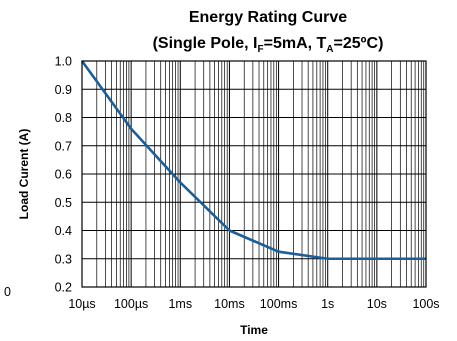 The image size is (457, 341). What do you see at coordinates (81, 304) in the screenshot?
I see `x-tick-label: 10µs` at bounding box center [81, 304].